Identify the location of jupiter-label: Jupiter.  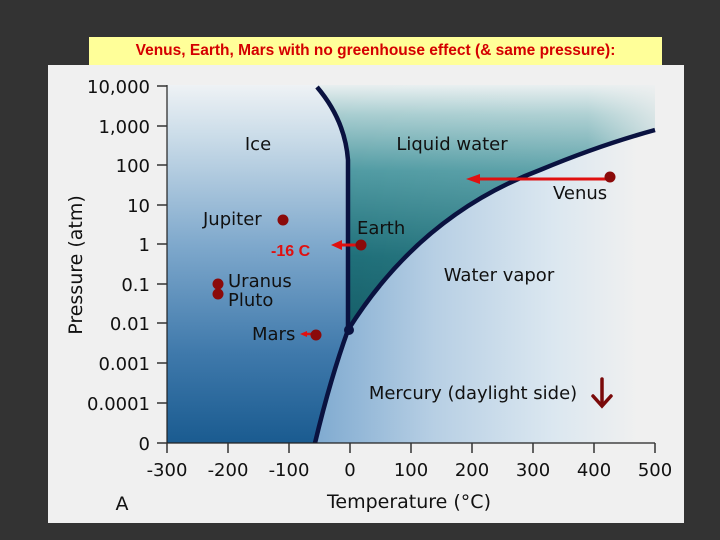
(232, 219).